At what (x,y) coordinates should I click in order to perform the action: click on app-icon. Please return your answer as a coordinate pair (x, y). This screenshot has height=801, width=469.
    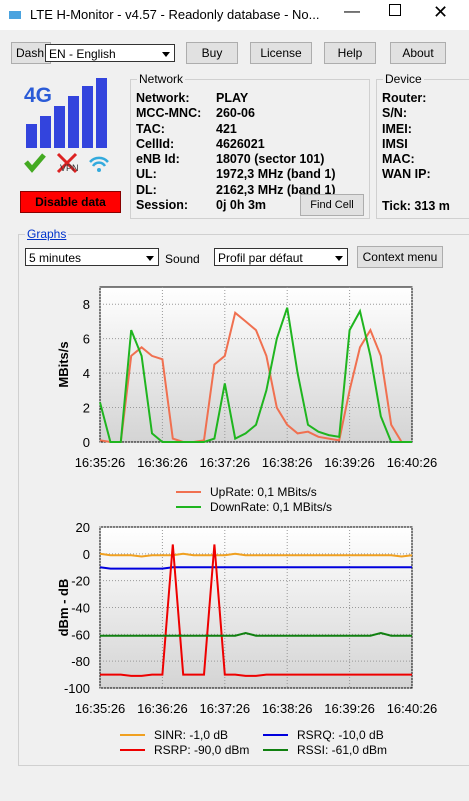
    Looking at the image, I should click on (15, 15).